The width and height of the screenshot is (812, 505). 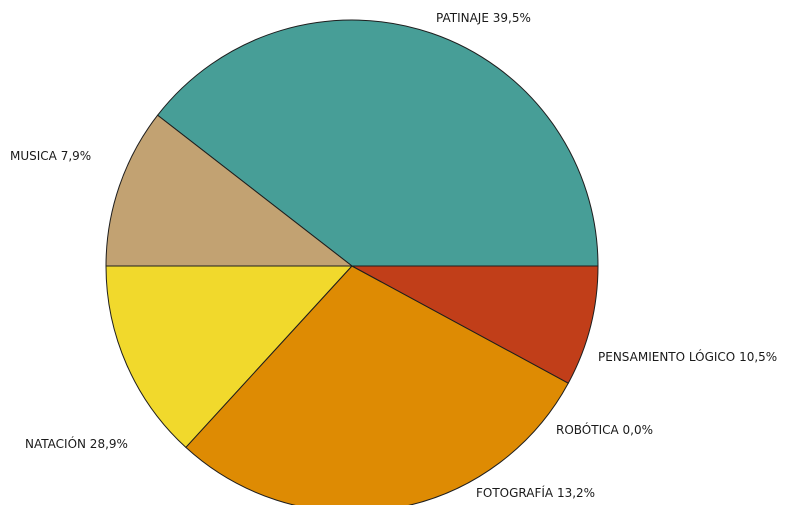 What do you see at coordinates (50, 156) in the screenshot?
I see `slice-label-musica: MUSICA 7,9%` at bounding box center [50, 156].